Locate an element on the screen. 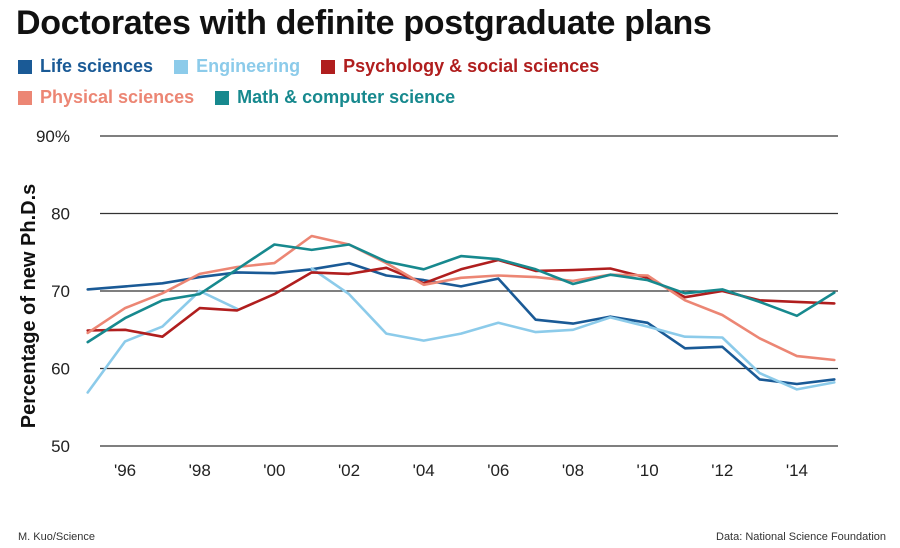 This screenshot has width=900, height=548. legend-swatch-physical-sciences is located at coordinates (25, 97).